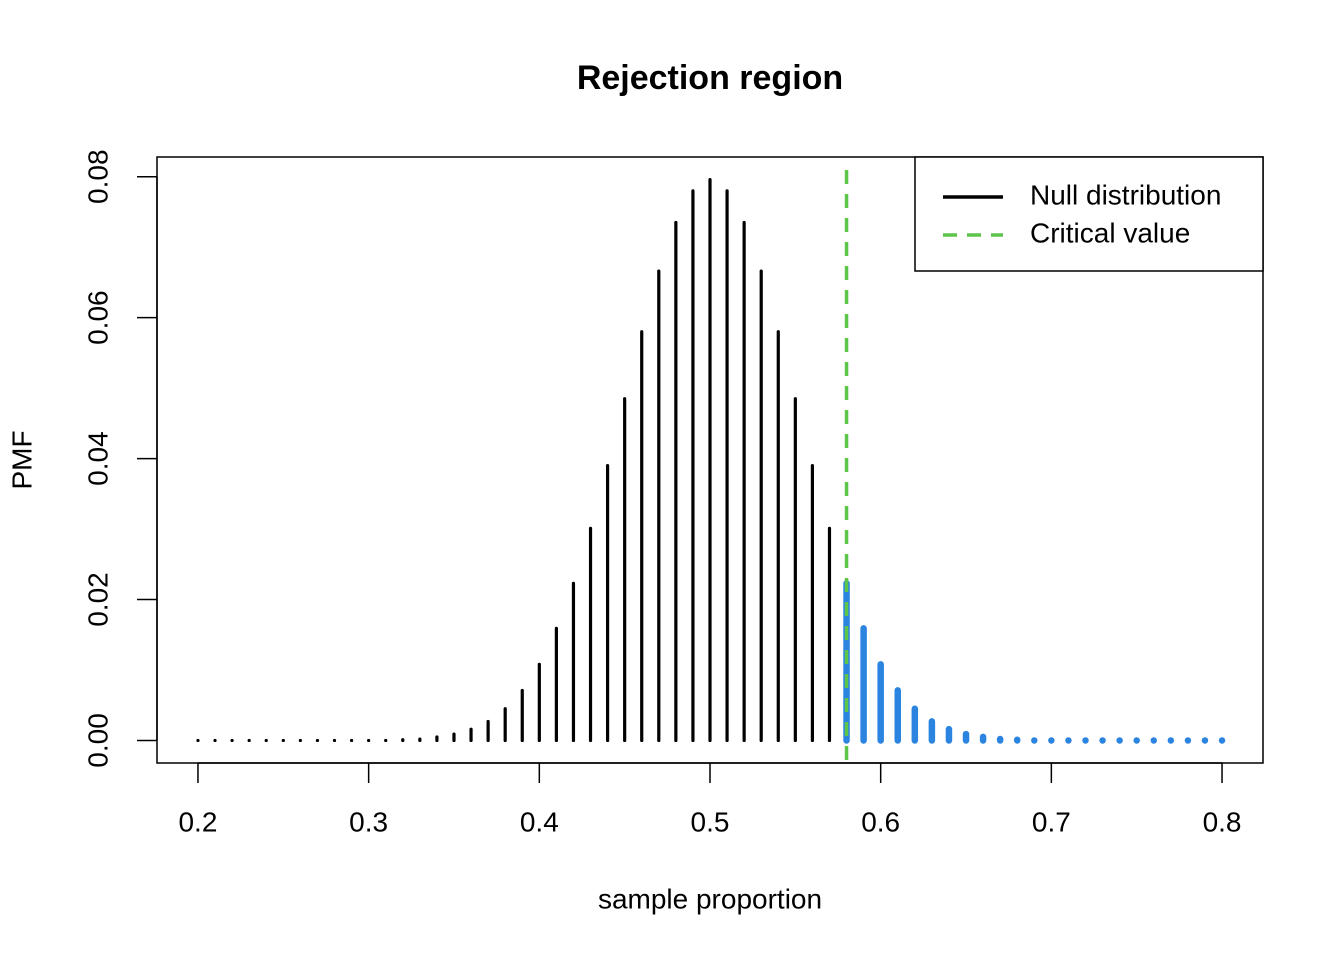 This screenshot has height=960, width=1344. I want to click on y-tick-label: 0.00, so click(97, 740).